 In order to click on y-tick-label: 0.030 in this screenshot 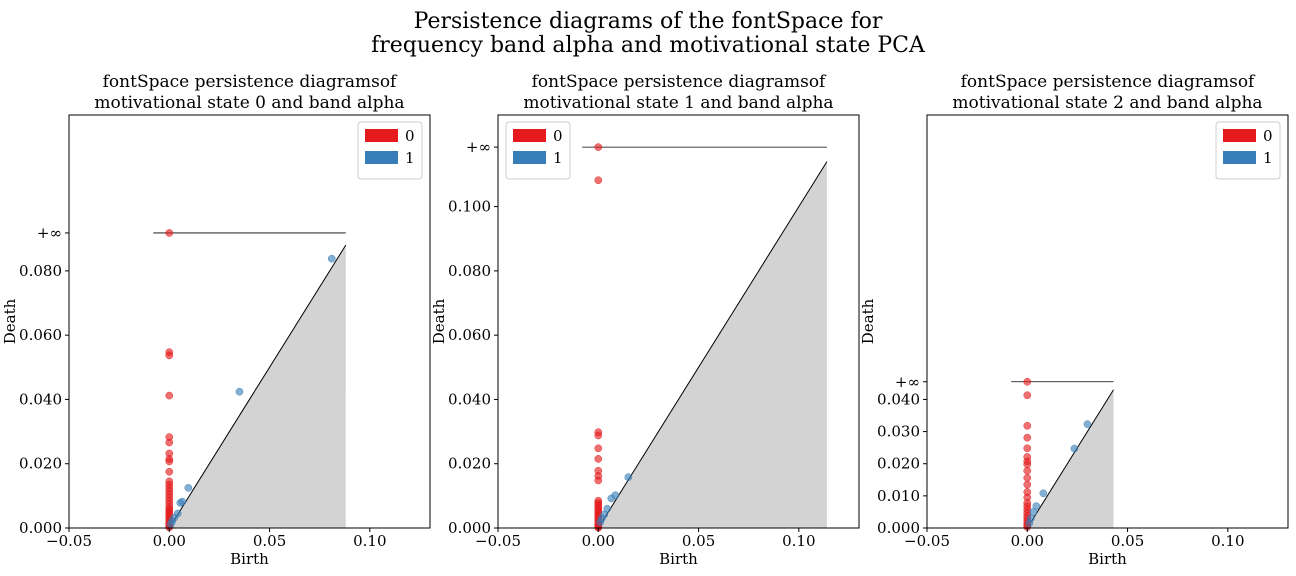, I will do `click(898, 432)`.